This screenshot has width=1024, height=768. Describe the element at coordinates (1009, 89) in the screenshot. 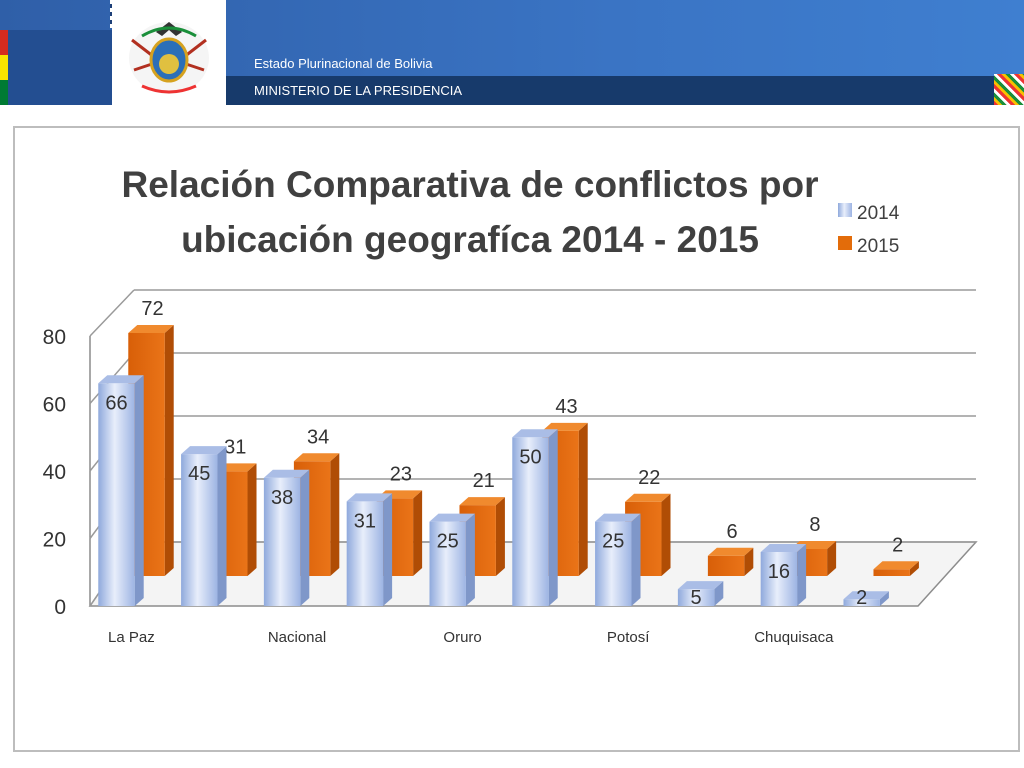

I see `aguayo-pattern-icon` at that location.